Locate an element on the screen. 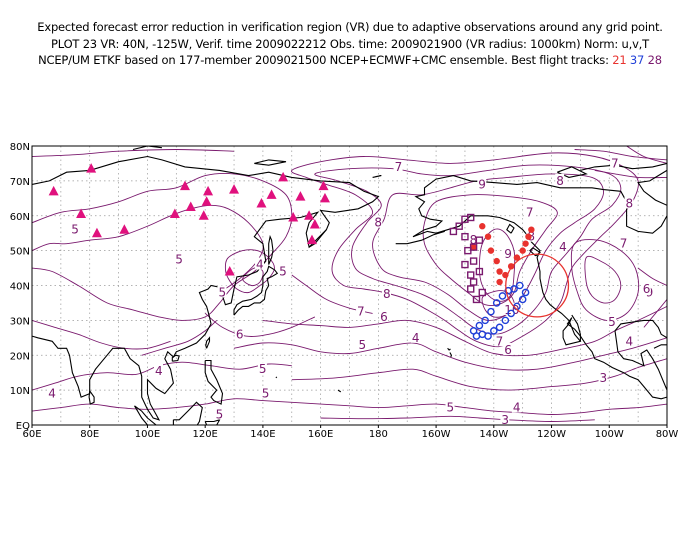 This screenshot has width=700, height=540. x-tick-label: 120W is located at coordinates (551, 434).